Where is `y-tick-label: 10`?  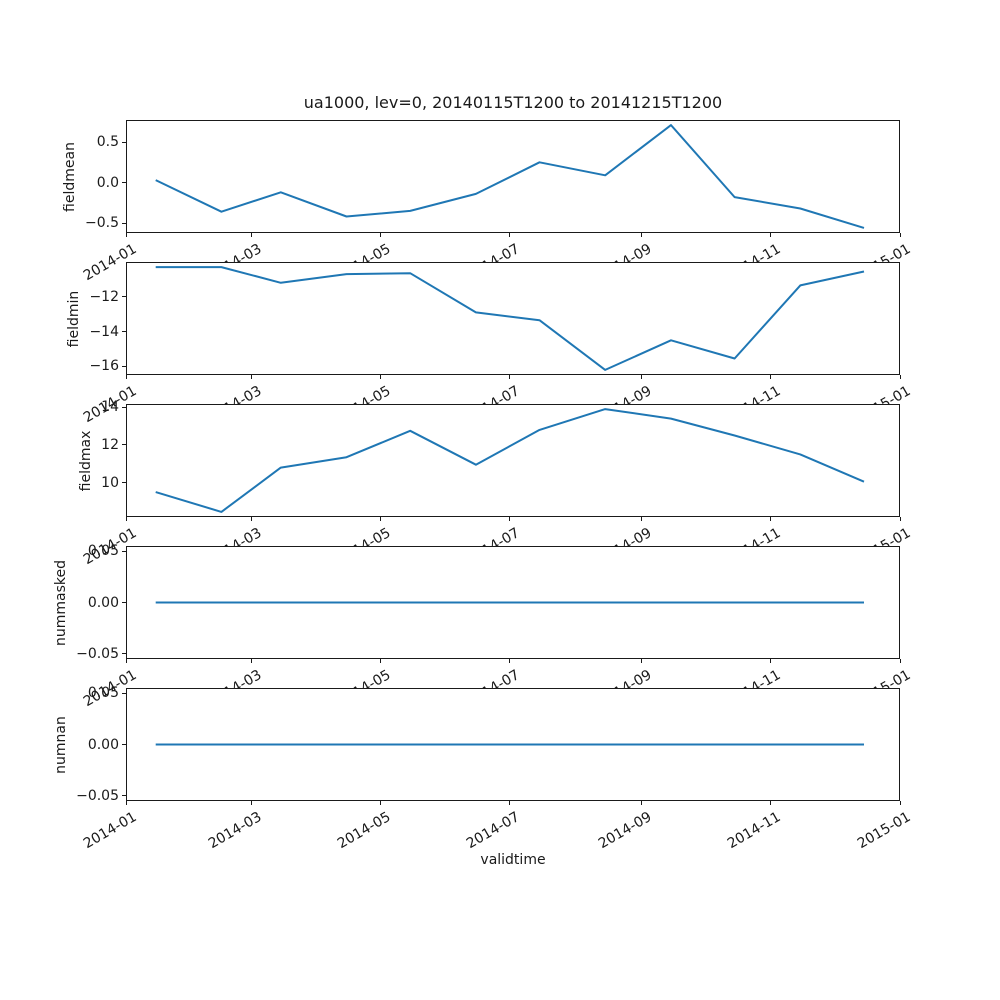 y-tick-label: 10 is located at coordinates (110, 482).